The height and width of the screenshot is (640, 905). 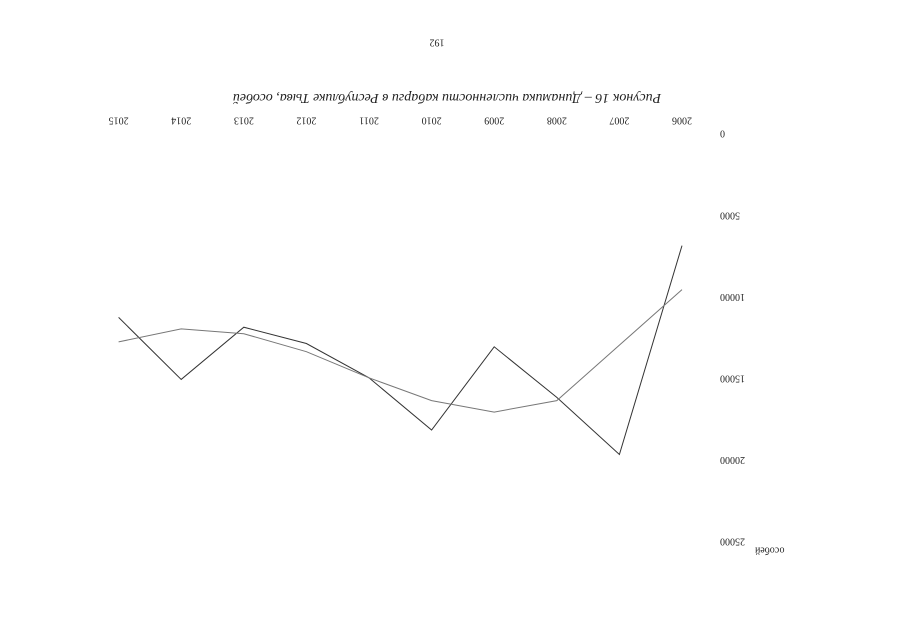 I want to click on x-tick-label: 2015, so click(x=119, y=120).